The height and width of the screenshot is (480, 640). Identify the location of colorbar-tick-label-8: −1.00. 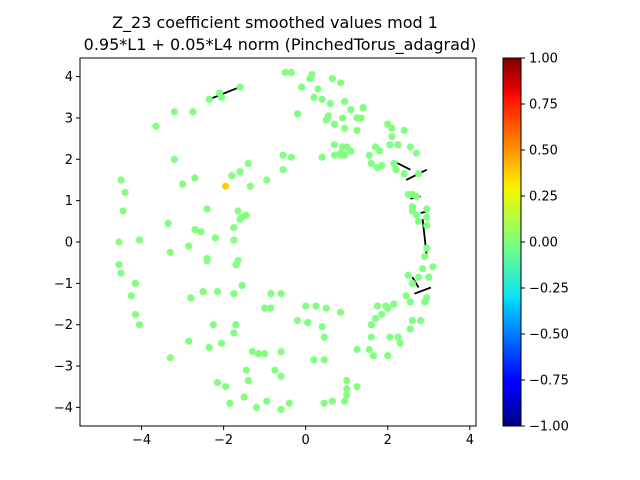
(549, 427).